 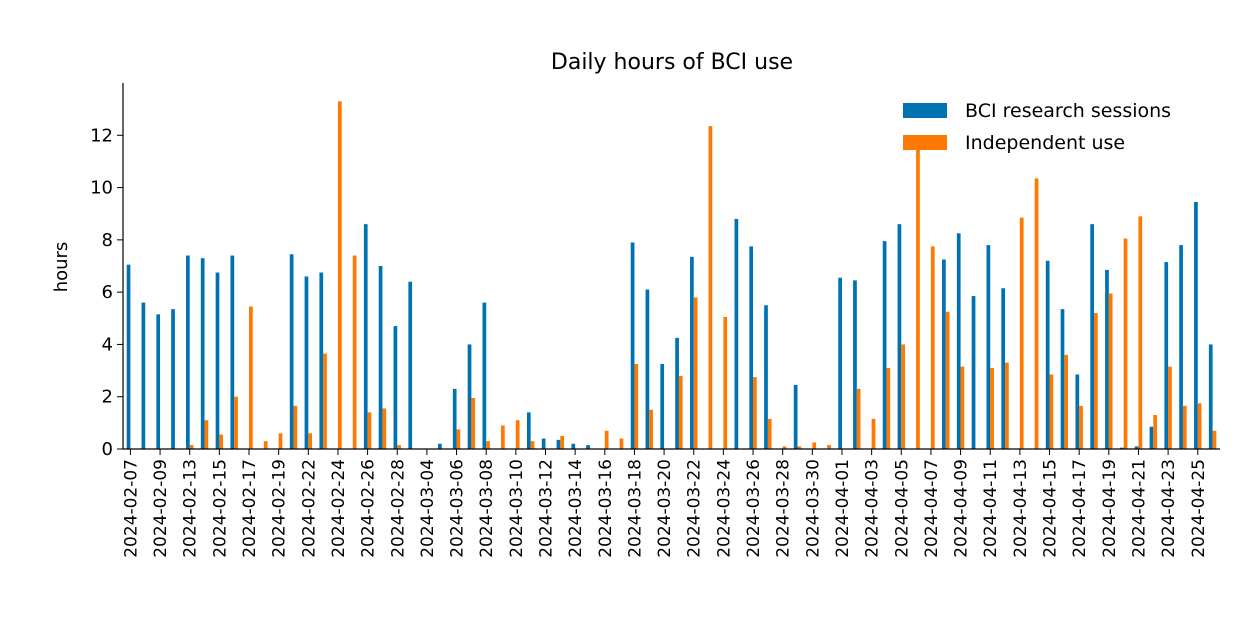 I want to click on x-tick-label: 2024-02-17, so click(x=250, y=508).